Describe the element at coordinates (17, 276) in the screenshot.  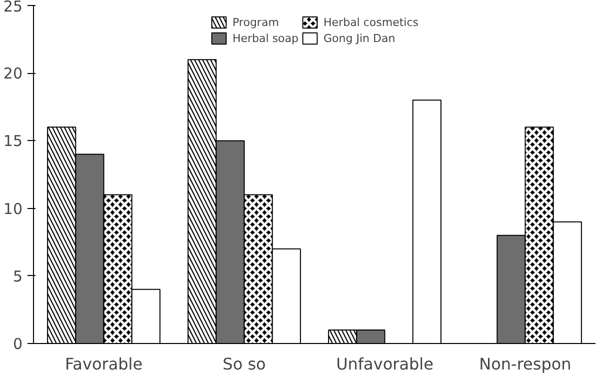
I see `y-tick-label: 5` at that location.